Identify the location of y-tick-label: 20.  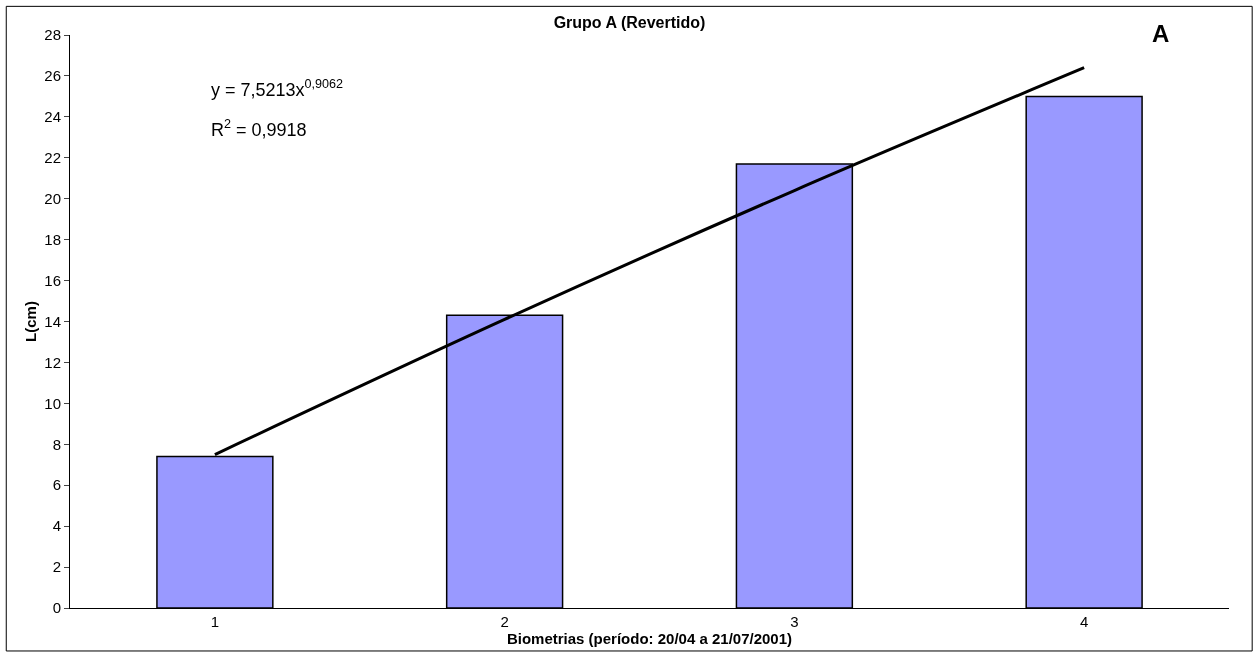
(52, 198).